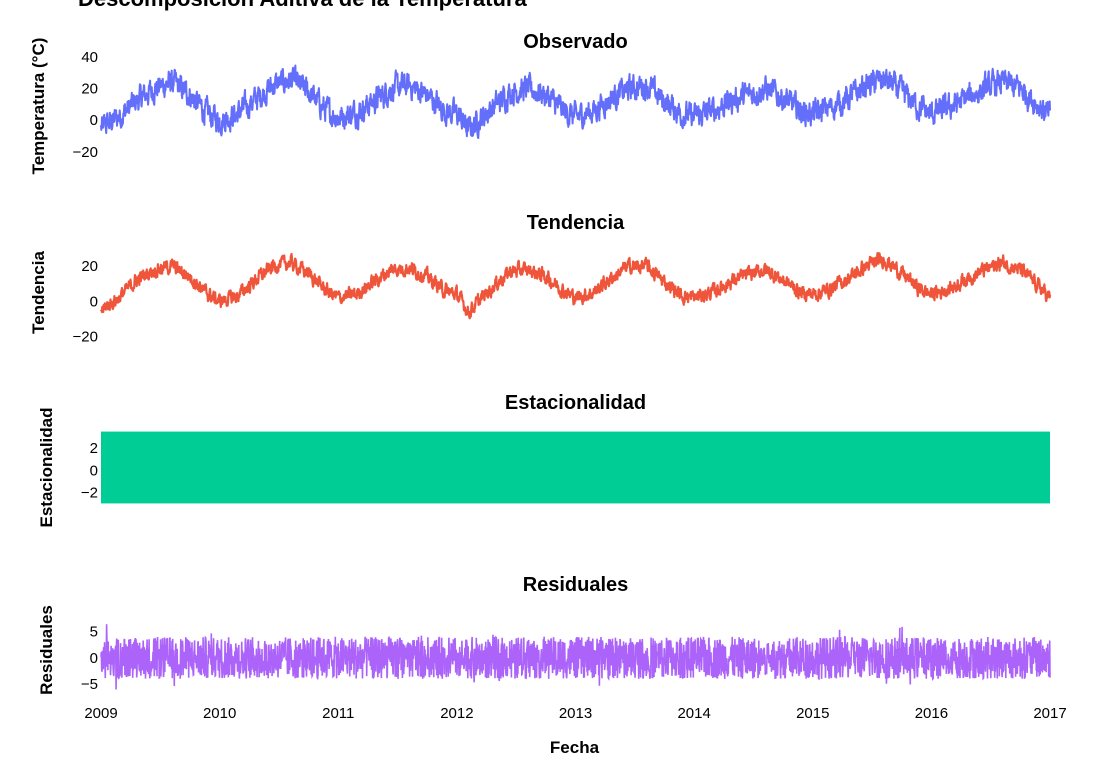 The width and height of the screenshot is (1099, 762). What do you see at coordinates (575, 403) in the screenshot?
I see `panel-title: Estacionalidad` at bounding box center [575, 403].